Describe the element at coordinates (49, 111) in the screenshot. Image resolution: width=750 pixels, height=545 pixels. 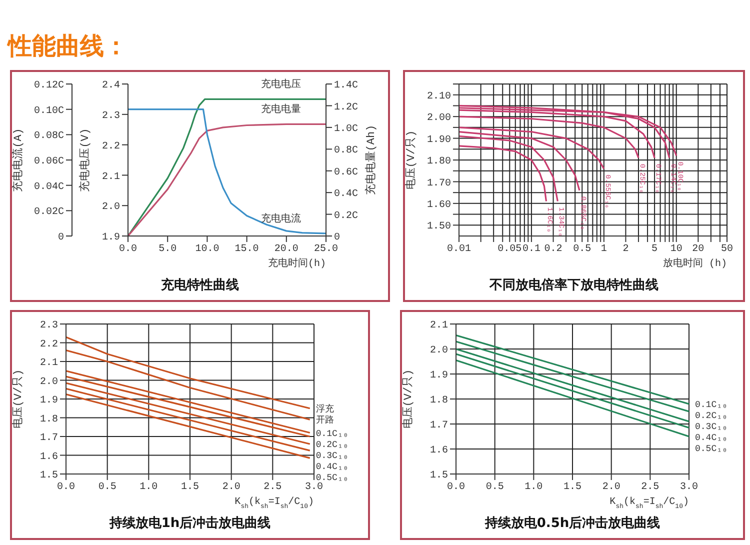
I see `y3-tick-label: 0.10C` at that location.